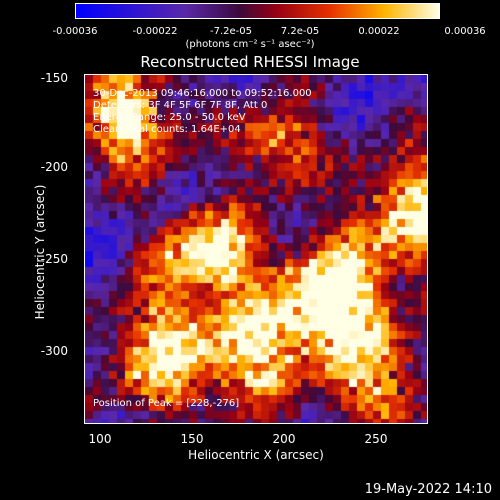  I want to click on y-tick-label: -200, so click(54, 167).